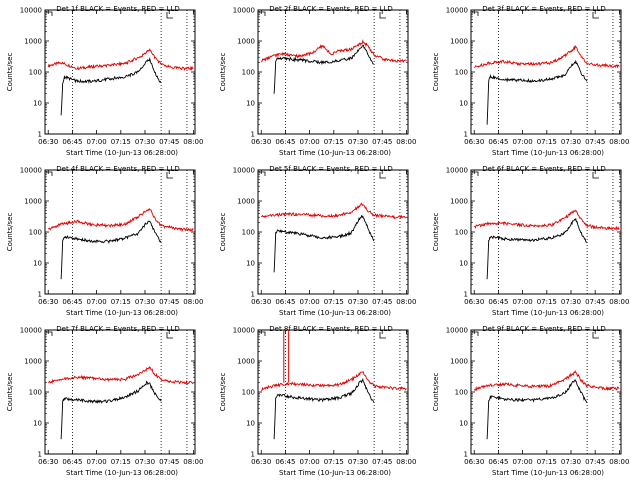 The height and width of the screenshot is (480, 640). I want to click on panel-title: Det 8f BLACK = Events, RED = LLD, so click(330, 329).